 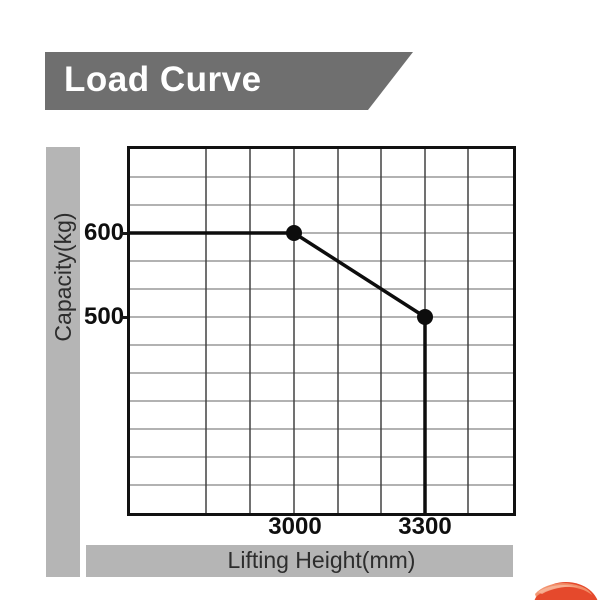 I want to click on x-axis-label-bar: Lifting Height(mm), so click(x=299, y=561).